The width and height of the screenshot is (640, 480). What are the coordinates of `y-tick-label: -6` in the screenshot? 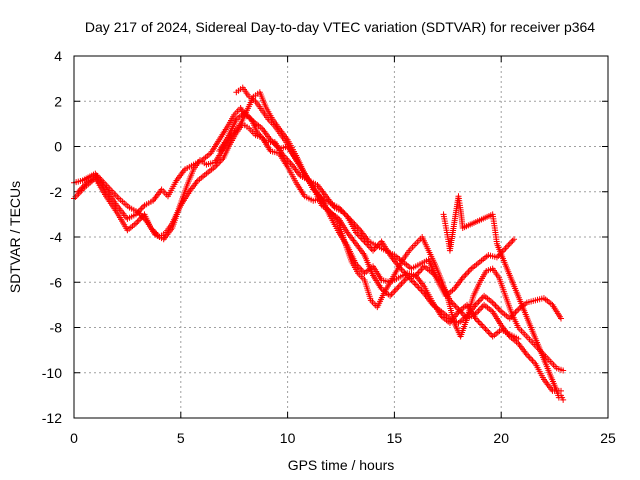 It's located at (56, 282).